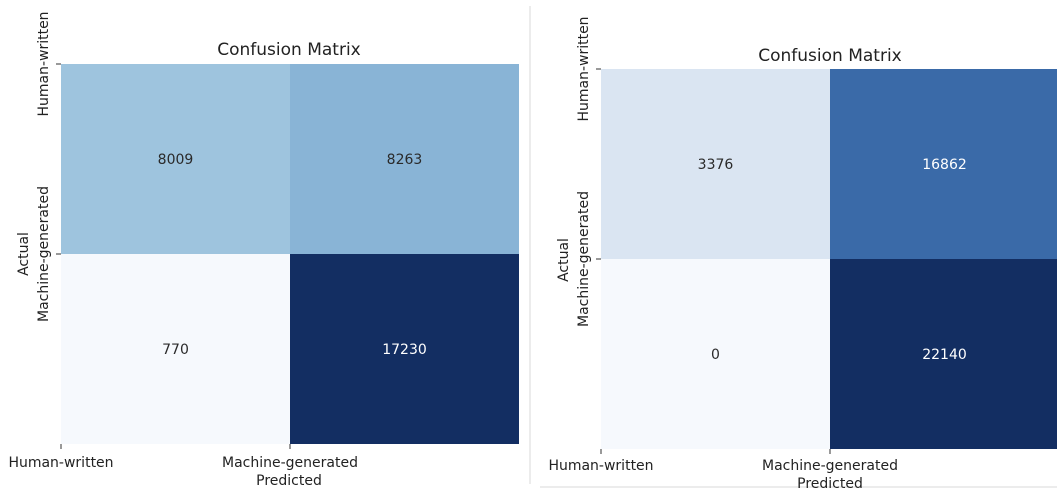 The image size is (1057, 490). I want to click on cell-value-label: 22140, so click(944, 355).